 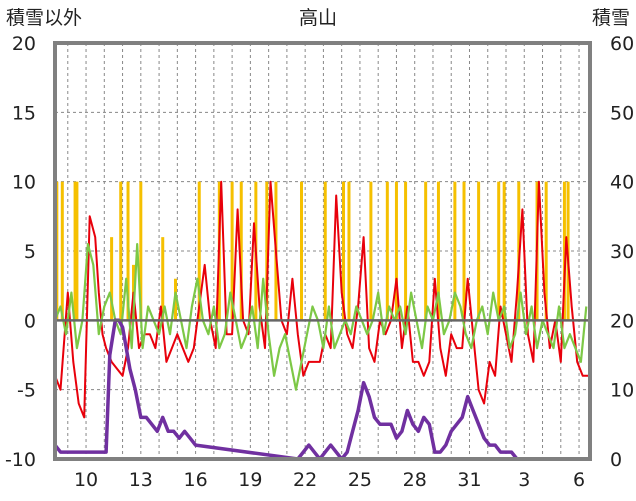 I want to click on left-axis-title: 積雪以外, so click(x=44, y=18).